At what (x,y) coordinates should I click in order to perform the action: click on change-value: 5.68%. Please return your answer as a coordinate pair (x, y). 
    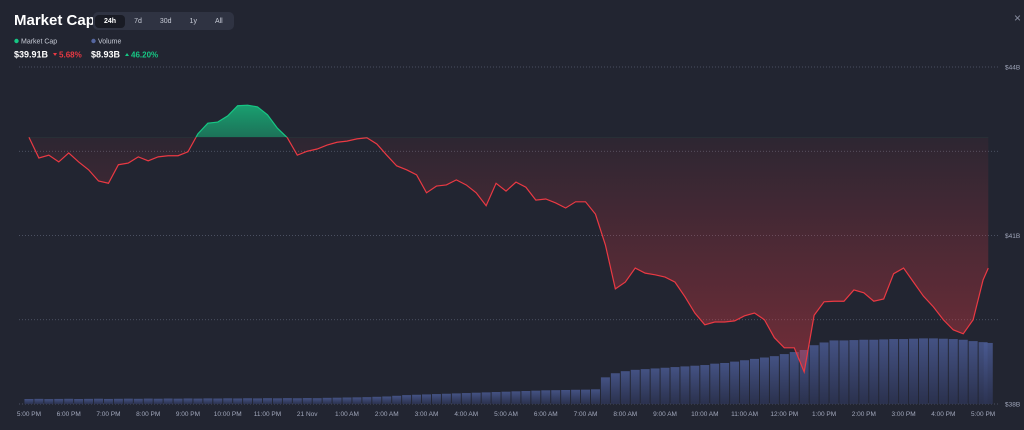
    Looking at the image, I should click on (70, 55).